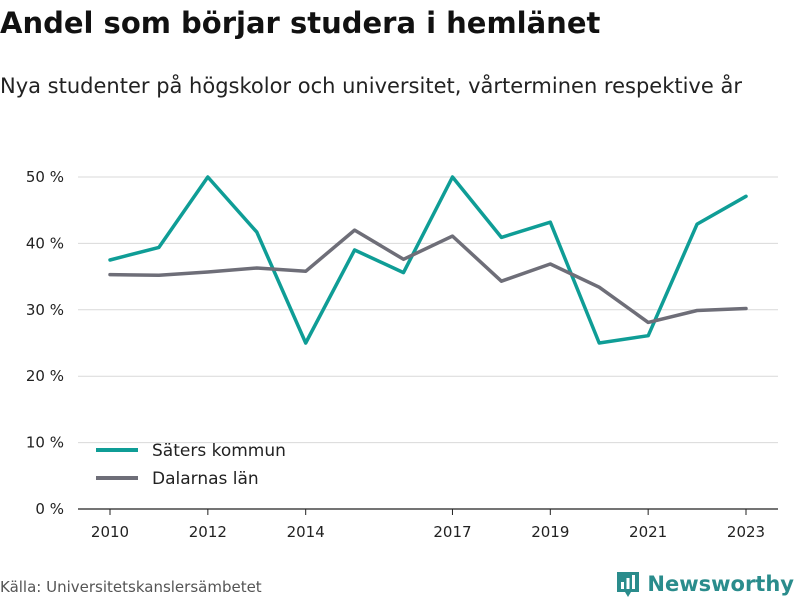  Describe the element at coordinates (110, 532) in the screenshot. I see `x-tick-label: 2010` at that location.